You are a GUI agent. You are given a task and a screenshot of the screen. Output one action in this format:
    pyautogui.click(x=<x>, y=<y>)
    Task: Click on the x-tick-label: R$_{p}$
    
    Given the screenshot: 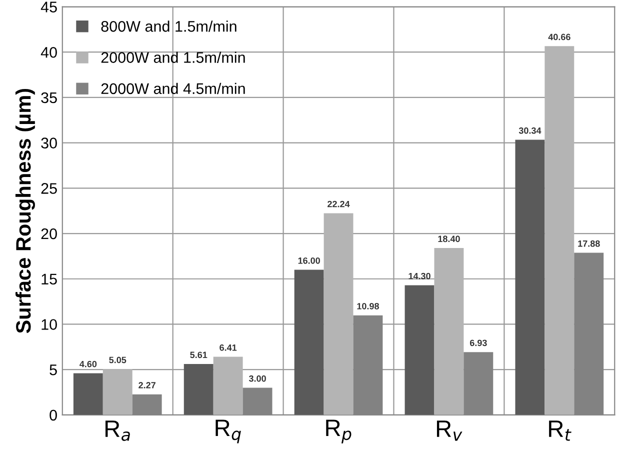 What is the action you would take?
    pyautogui.click(x=339, y=432)
    